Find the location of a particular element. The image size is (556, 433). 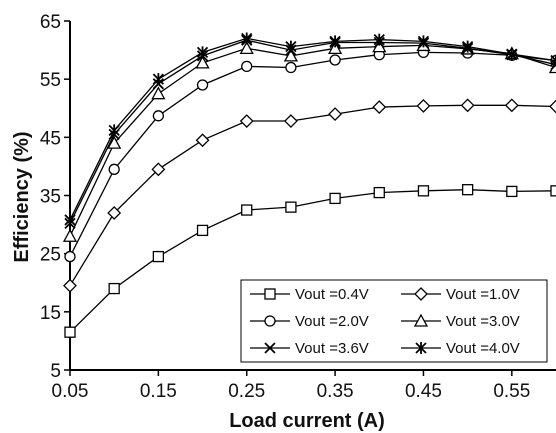

legend-item: Vout =0.4V is located at coordinates (309, 294).